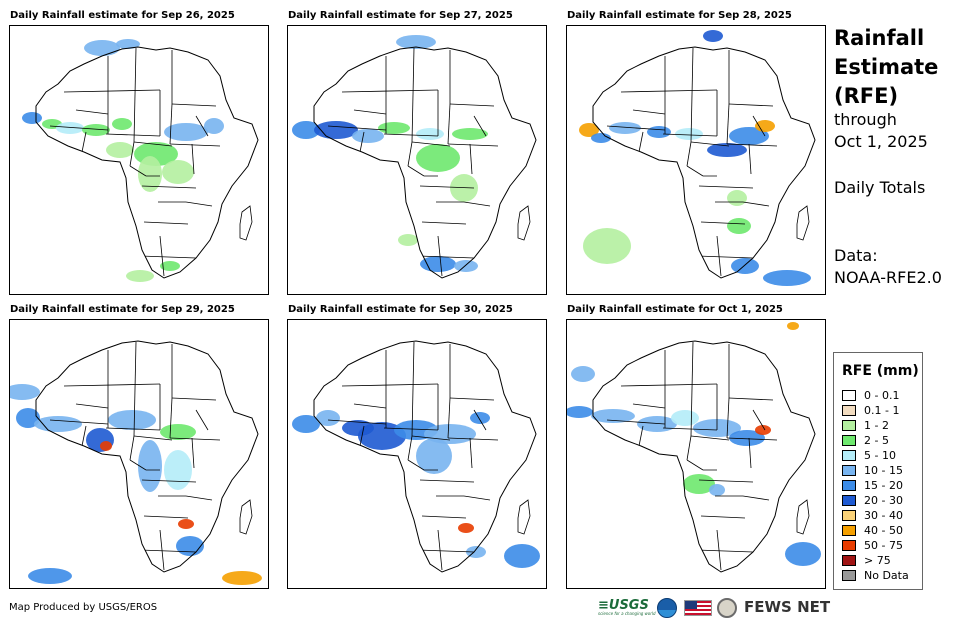 This screenshot has width=970, height=624. Describe the element at coordinates (876, 425) in the screenshot. I see `legend-label: 1 - 2` at that location.